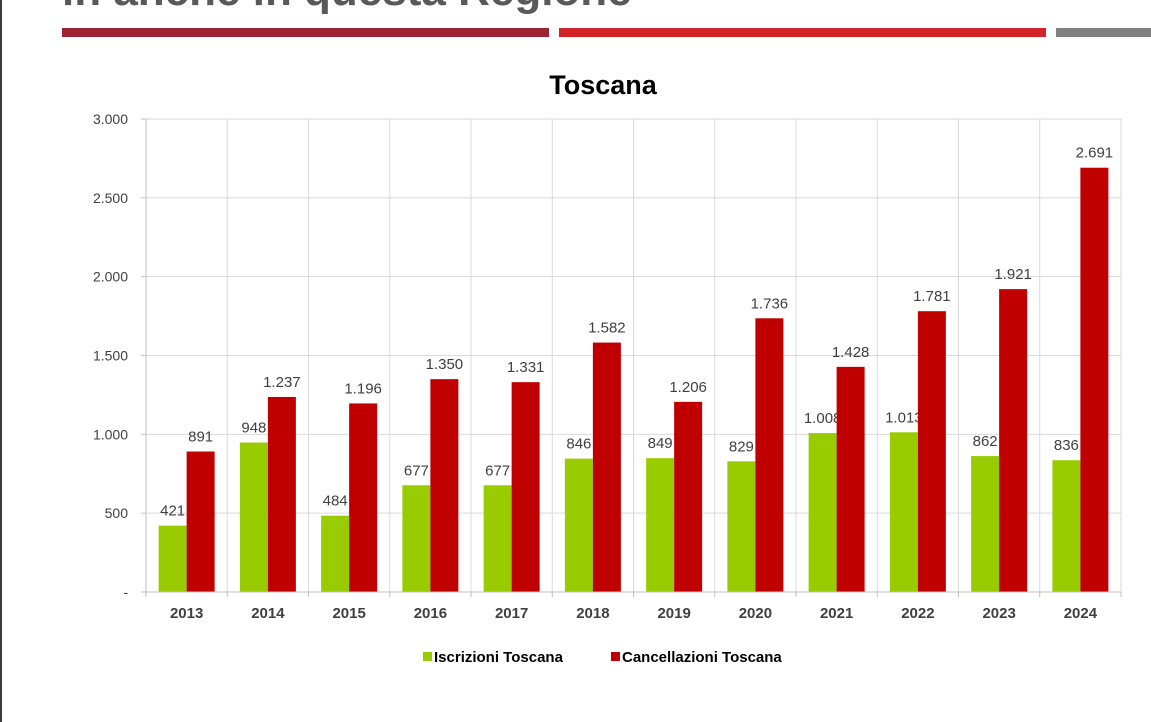 This screenshot has height=722, width=1151. I want to click on bar-value-label: 836, so click(1066, 445).